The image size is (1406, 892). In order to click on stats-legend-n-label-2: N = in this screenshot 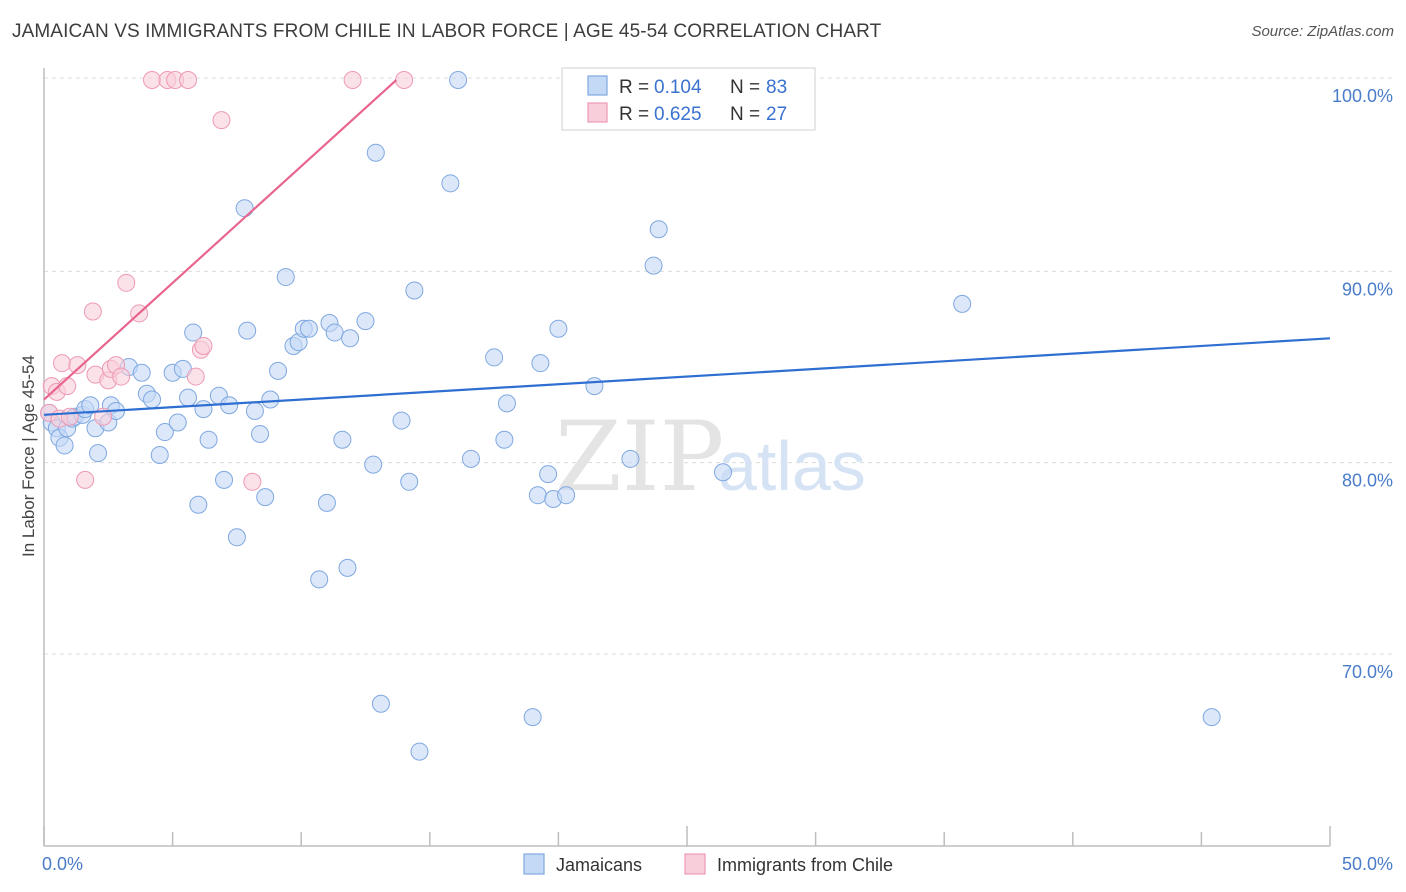, I will do `click(745, 114)`.